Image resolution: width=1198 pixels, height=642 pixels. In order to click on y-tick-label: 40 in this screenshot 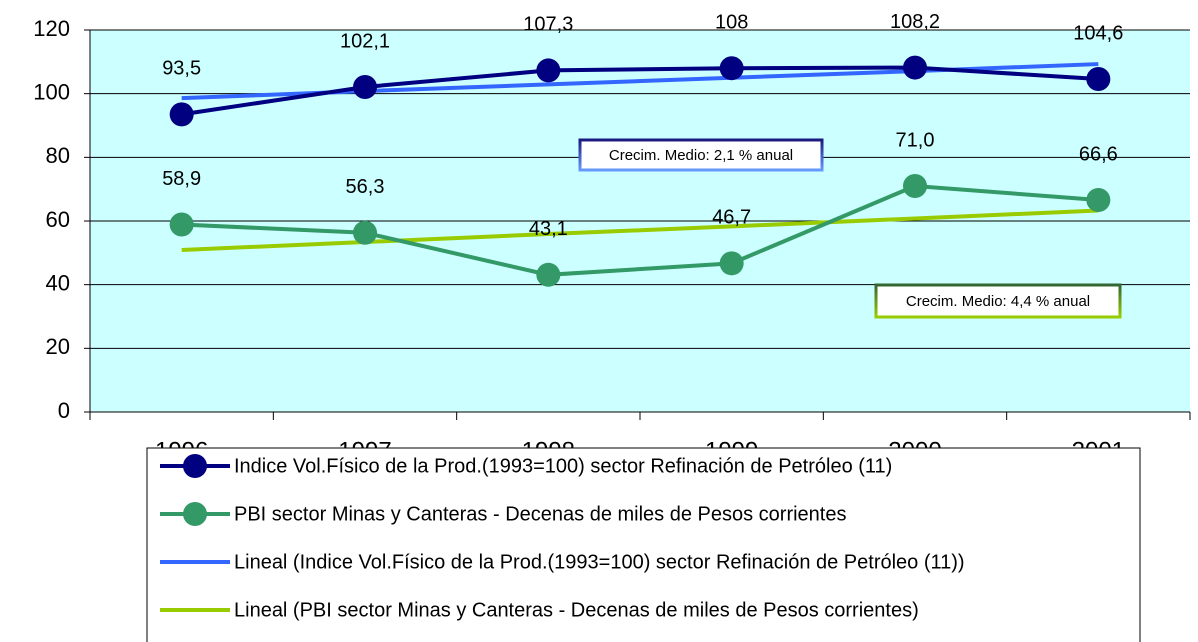, I will do `click(58, 282)`.